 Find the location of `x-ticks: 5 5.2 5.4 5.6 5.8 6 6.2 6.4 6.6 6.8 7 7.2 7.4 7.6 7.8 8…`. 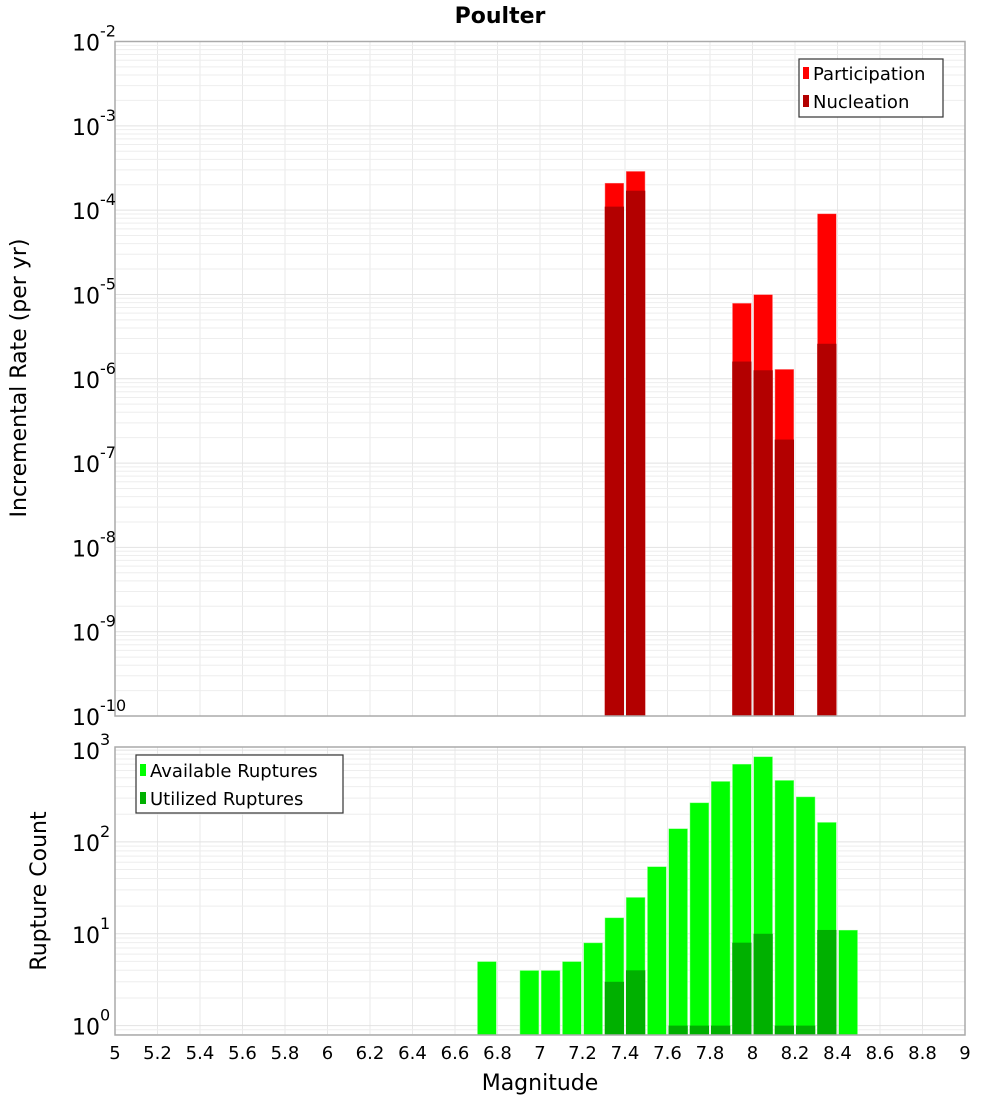

x-ticks: 5 5.2 5.4 5.6 5.8 6 6.2 6.4 6.6 6.8 7 7.2 7.4 7.6 7.8 8… is located at coordinates (539, 1053).